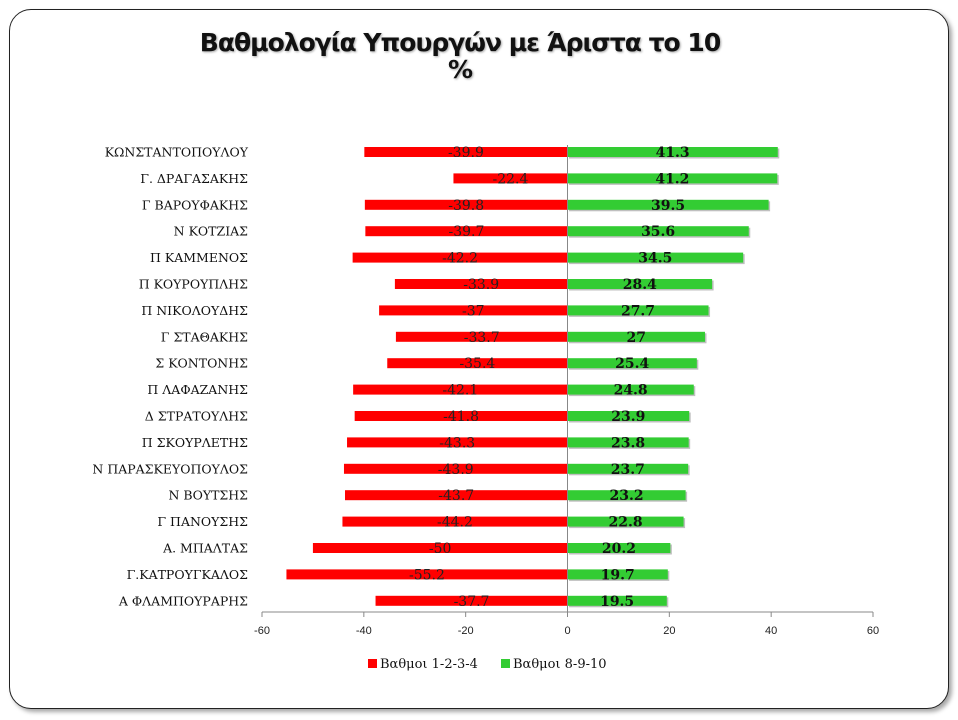  I want to click on x-tick-label: -40, so click(364, 631).